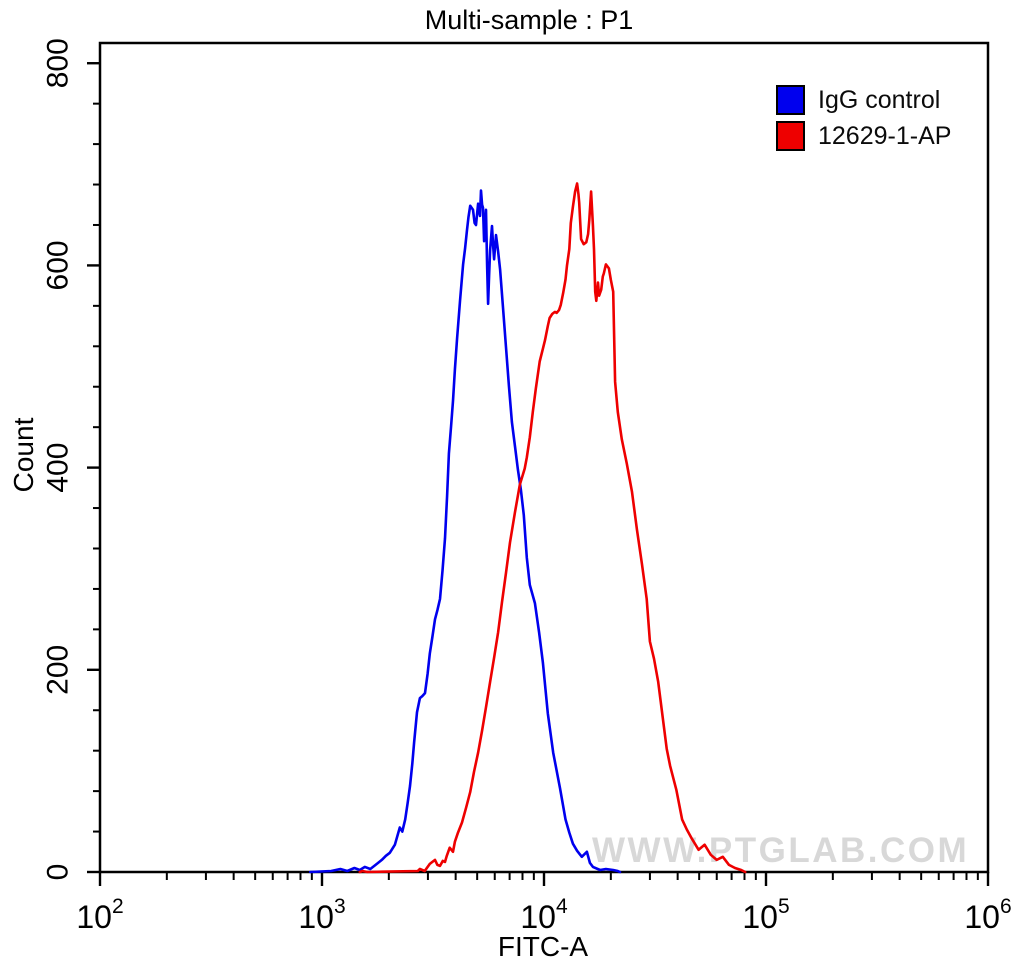 This screenshot has width=1024, height=966. Describe the element at coordinates (879, 99) in the screenshot. I see `legend-label: IgG control` at that location.